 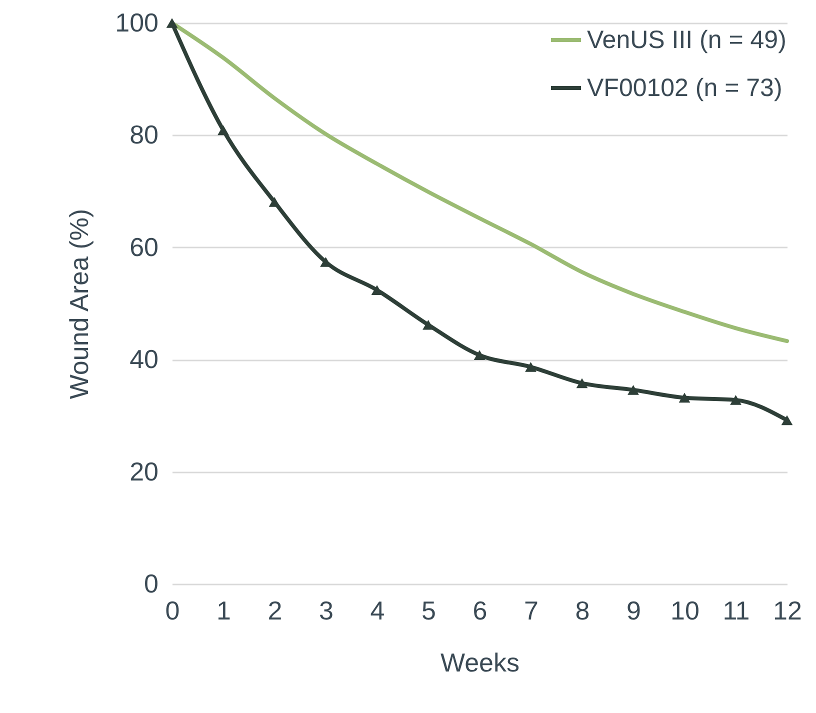 What do you see at coordinates (686, 40) in the screenshot?
I see `legend-label: VenUS III (n = 49)` at bounding box center [686, 40].